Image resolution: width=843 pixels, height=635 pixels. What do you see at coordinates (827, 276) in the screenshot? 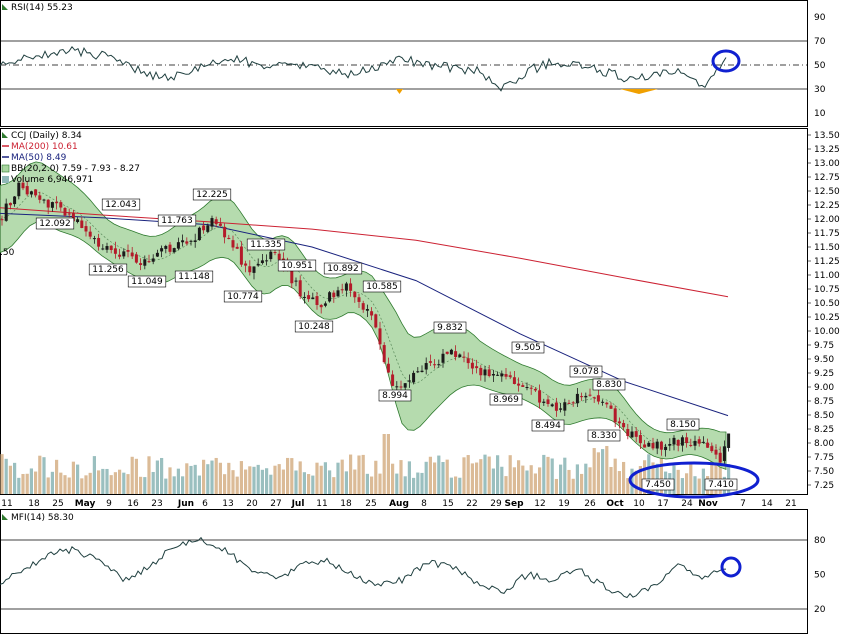
I see `price-tick-label: 11.00` at bounding box center [827, 276].